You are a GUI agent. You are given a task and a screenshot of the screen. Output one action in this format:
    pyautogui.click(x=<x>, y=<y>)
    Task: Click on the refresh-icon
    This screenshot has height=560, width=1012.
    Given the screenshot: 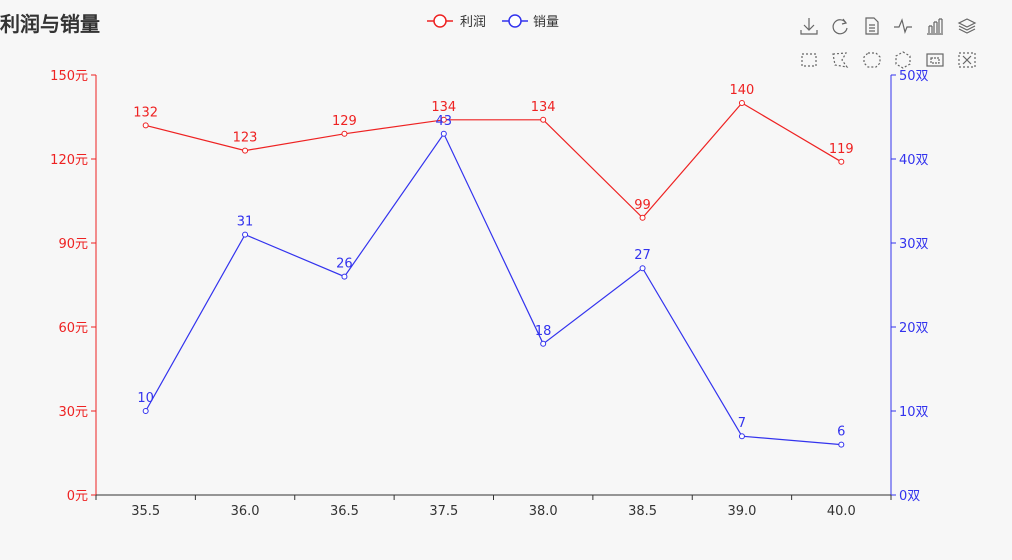 What is the action you would take?
    pyautogui.click(x=840, y=26)
    